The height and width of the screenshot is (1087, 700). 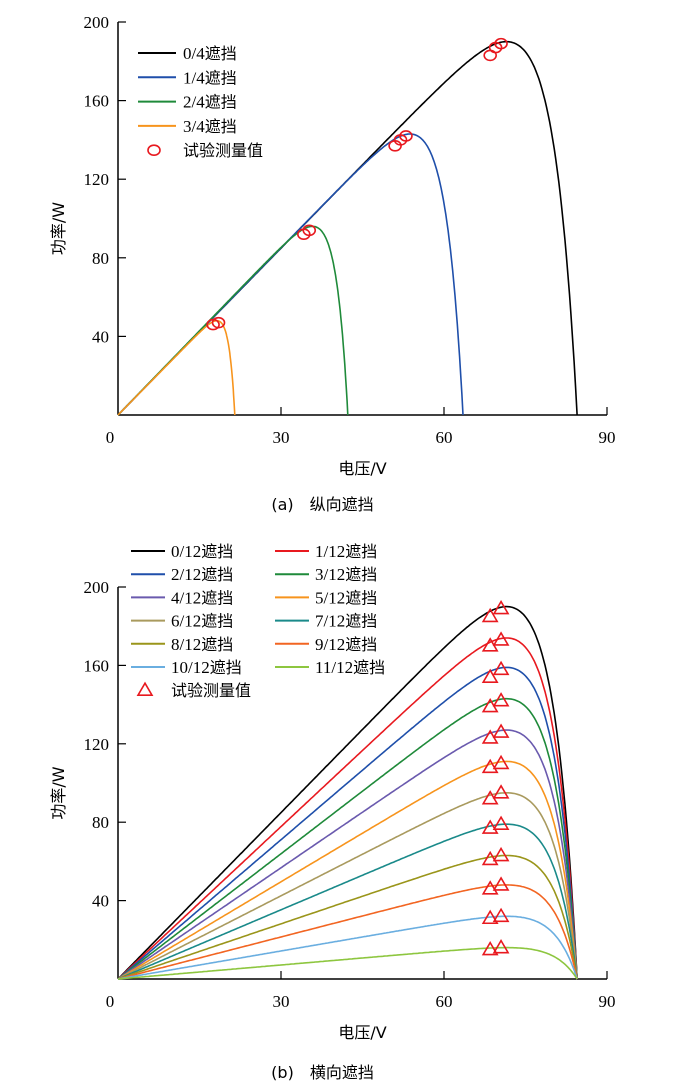 What do you see at coordinates (186, 597) in the screenshot?
I see `legend-fraction: 4/12` at bounding box center [186, 597].